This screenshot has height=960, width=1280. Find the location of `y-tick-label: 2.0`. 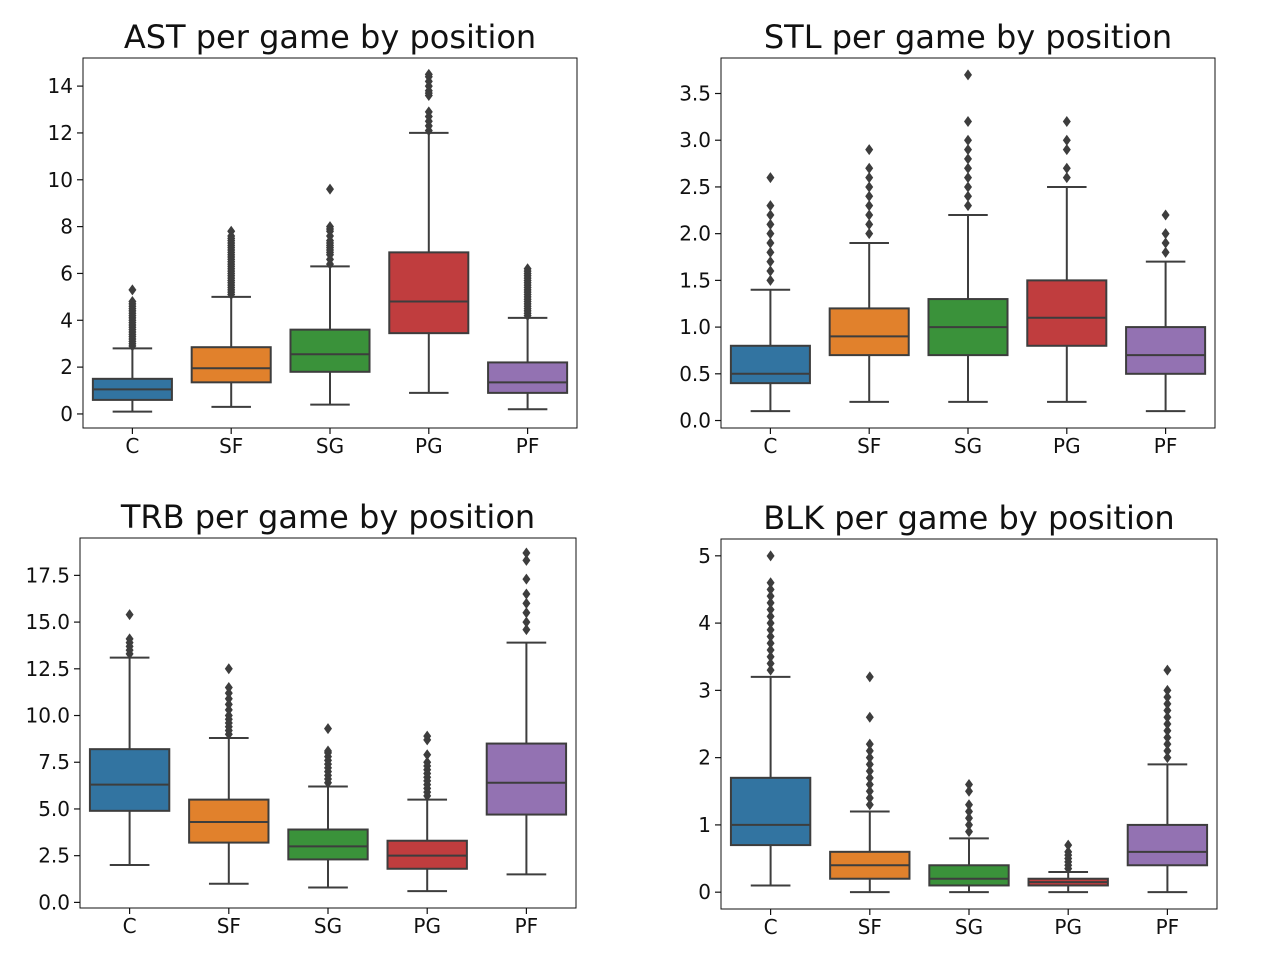

y-tick-label: 2.0 is located at coordinates (695, 234).